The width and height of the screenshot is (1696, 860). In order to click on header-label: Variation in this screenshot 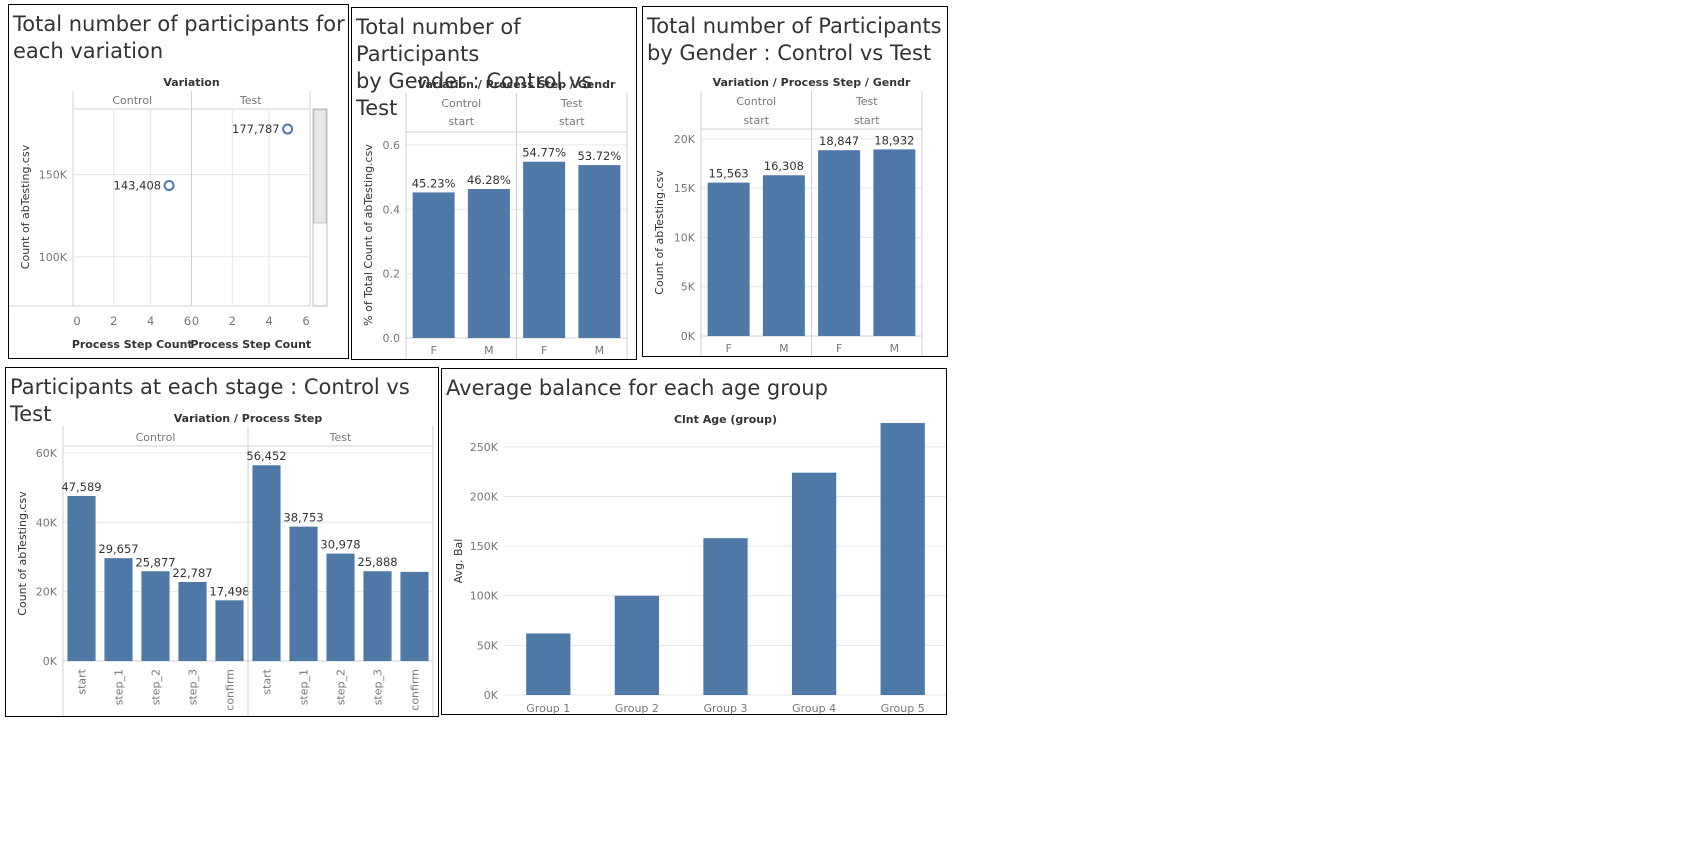, I will do `click(191, 82)`.